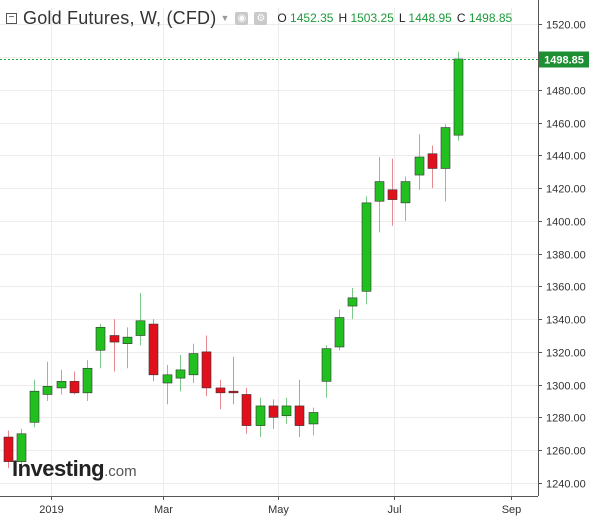  What do you see at coordinates (58, 468) in the screenshot?
I see `logo-text: Investing` at bounding box center [58, 468].